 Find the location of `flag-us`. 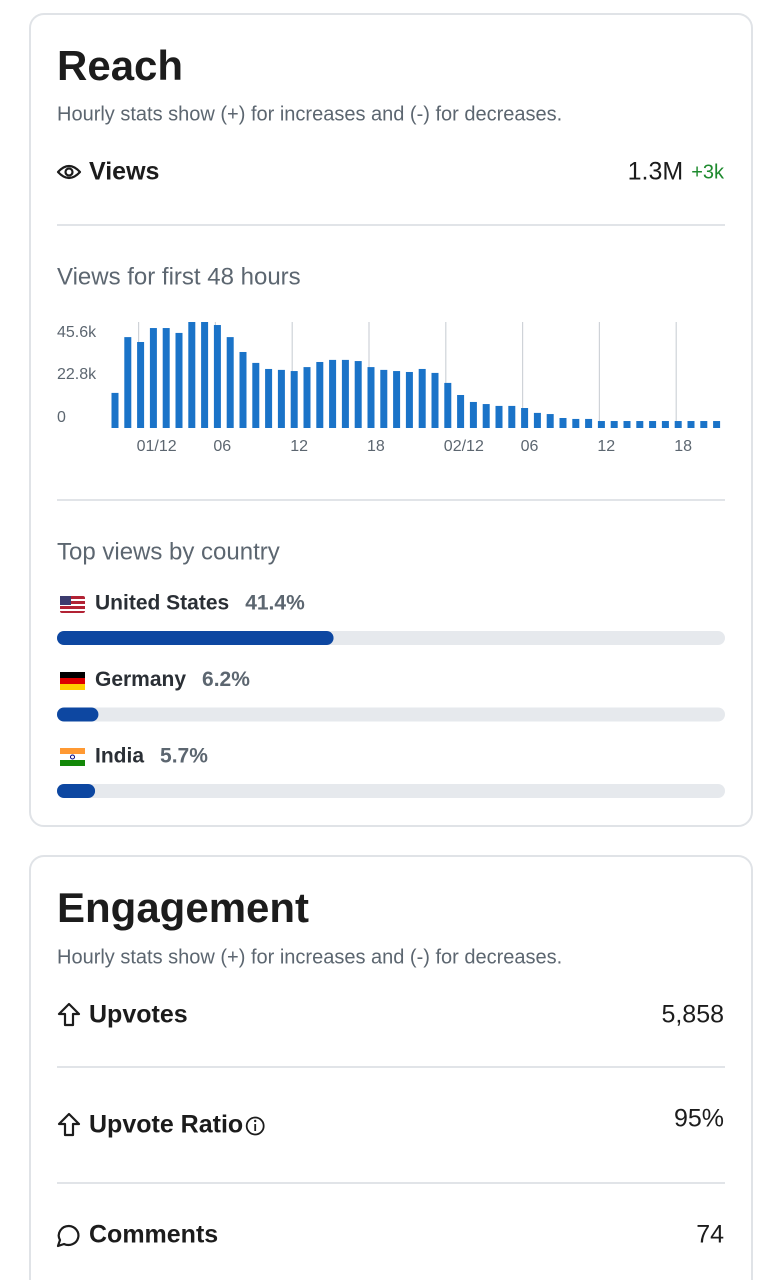

flag-us is located at coordinates (72, 604).